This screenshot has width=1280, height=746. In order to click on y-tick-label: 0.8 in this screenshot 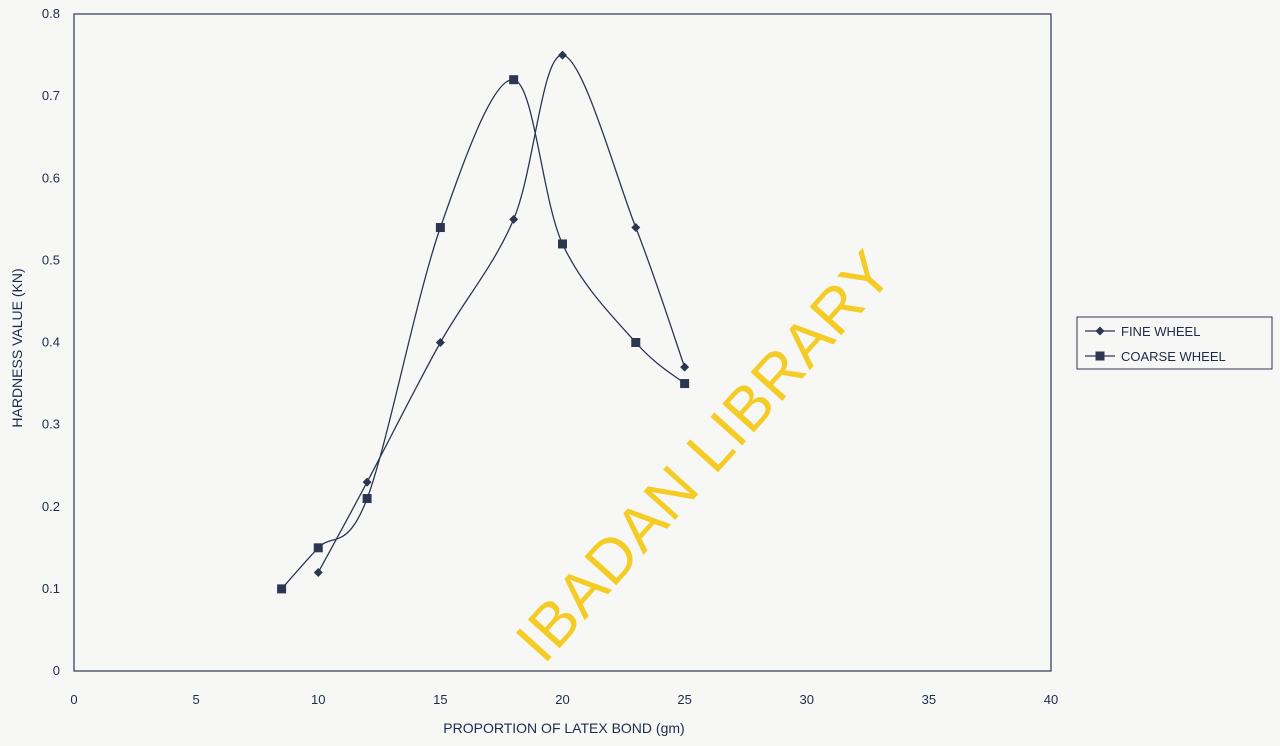, I will do `click(51, 13)`.